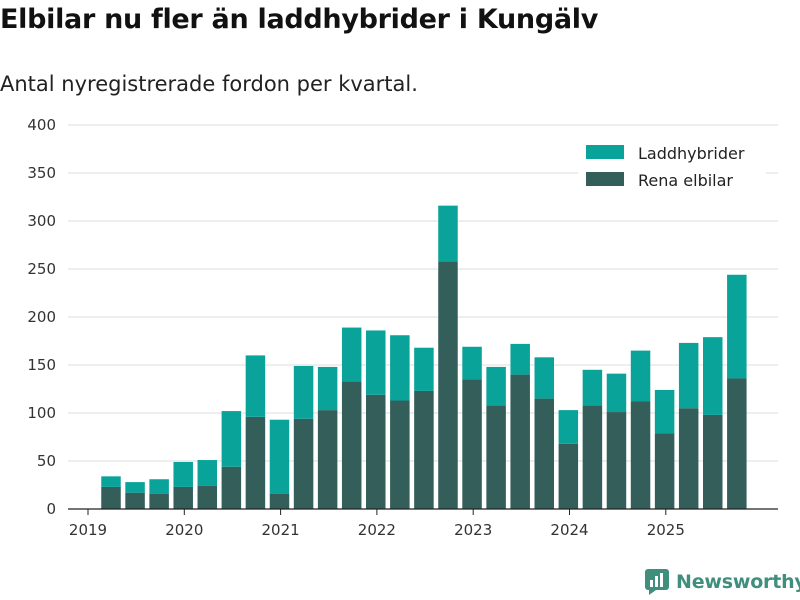 This screenshot has width=800, height=600. What do you see at coordinates (657, 582) in the screenshot?
I see `newsworthy-logo-icon` at bounding box center [657, 582].